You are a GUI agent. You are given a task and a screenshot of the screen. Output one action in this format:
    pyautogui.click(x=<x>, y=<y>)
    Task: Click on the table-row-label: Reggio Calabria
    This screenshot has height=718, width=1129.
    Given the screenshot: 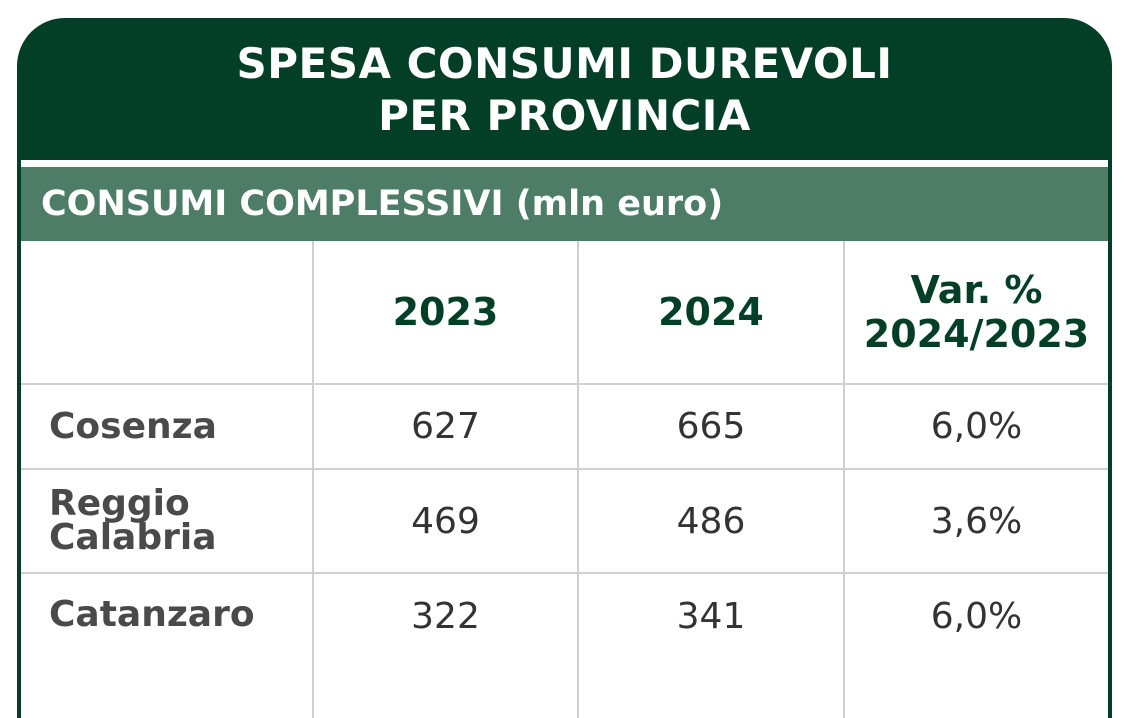 What is the action you would take?
    pyautogui.click(x=166, y=521)
    